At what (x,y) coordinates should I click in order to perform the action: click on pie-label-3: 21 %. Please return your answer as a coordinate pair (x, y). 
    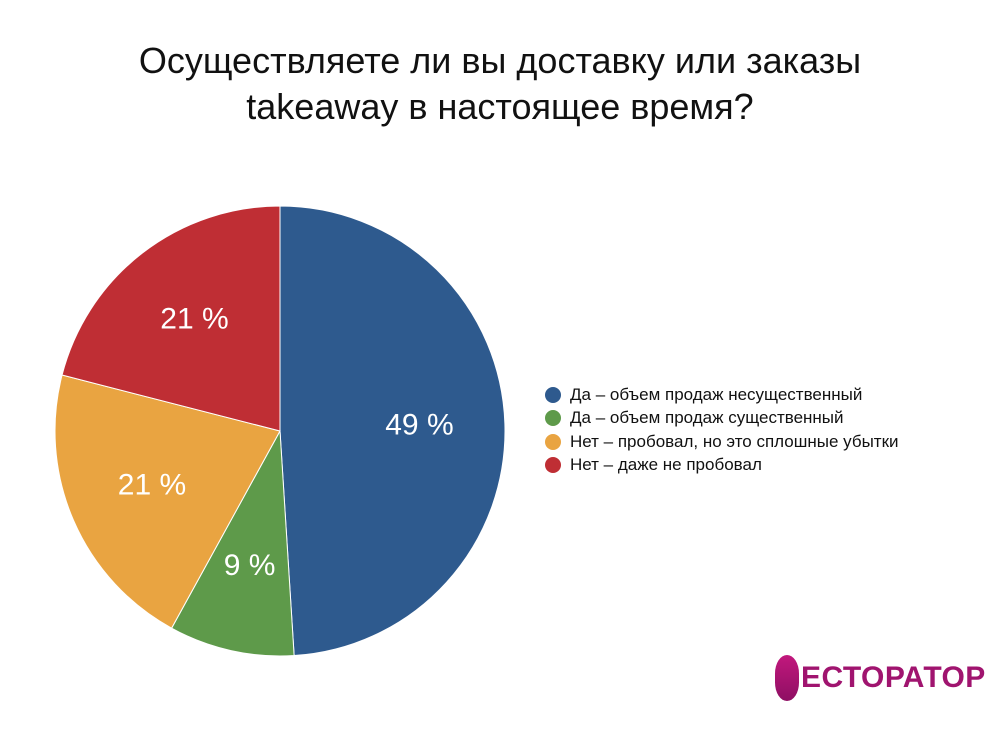
    Looking at the image, I should click on (194, 319).